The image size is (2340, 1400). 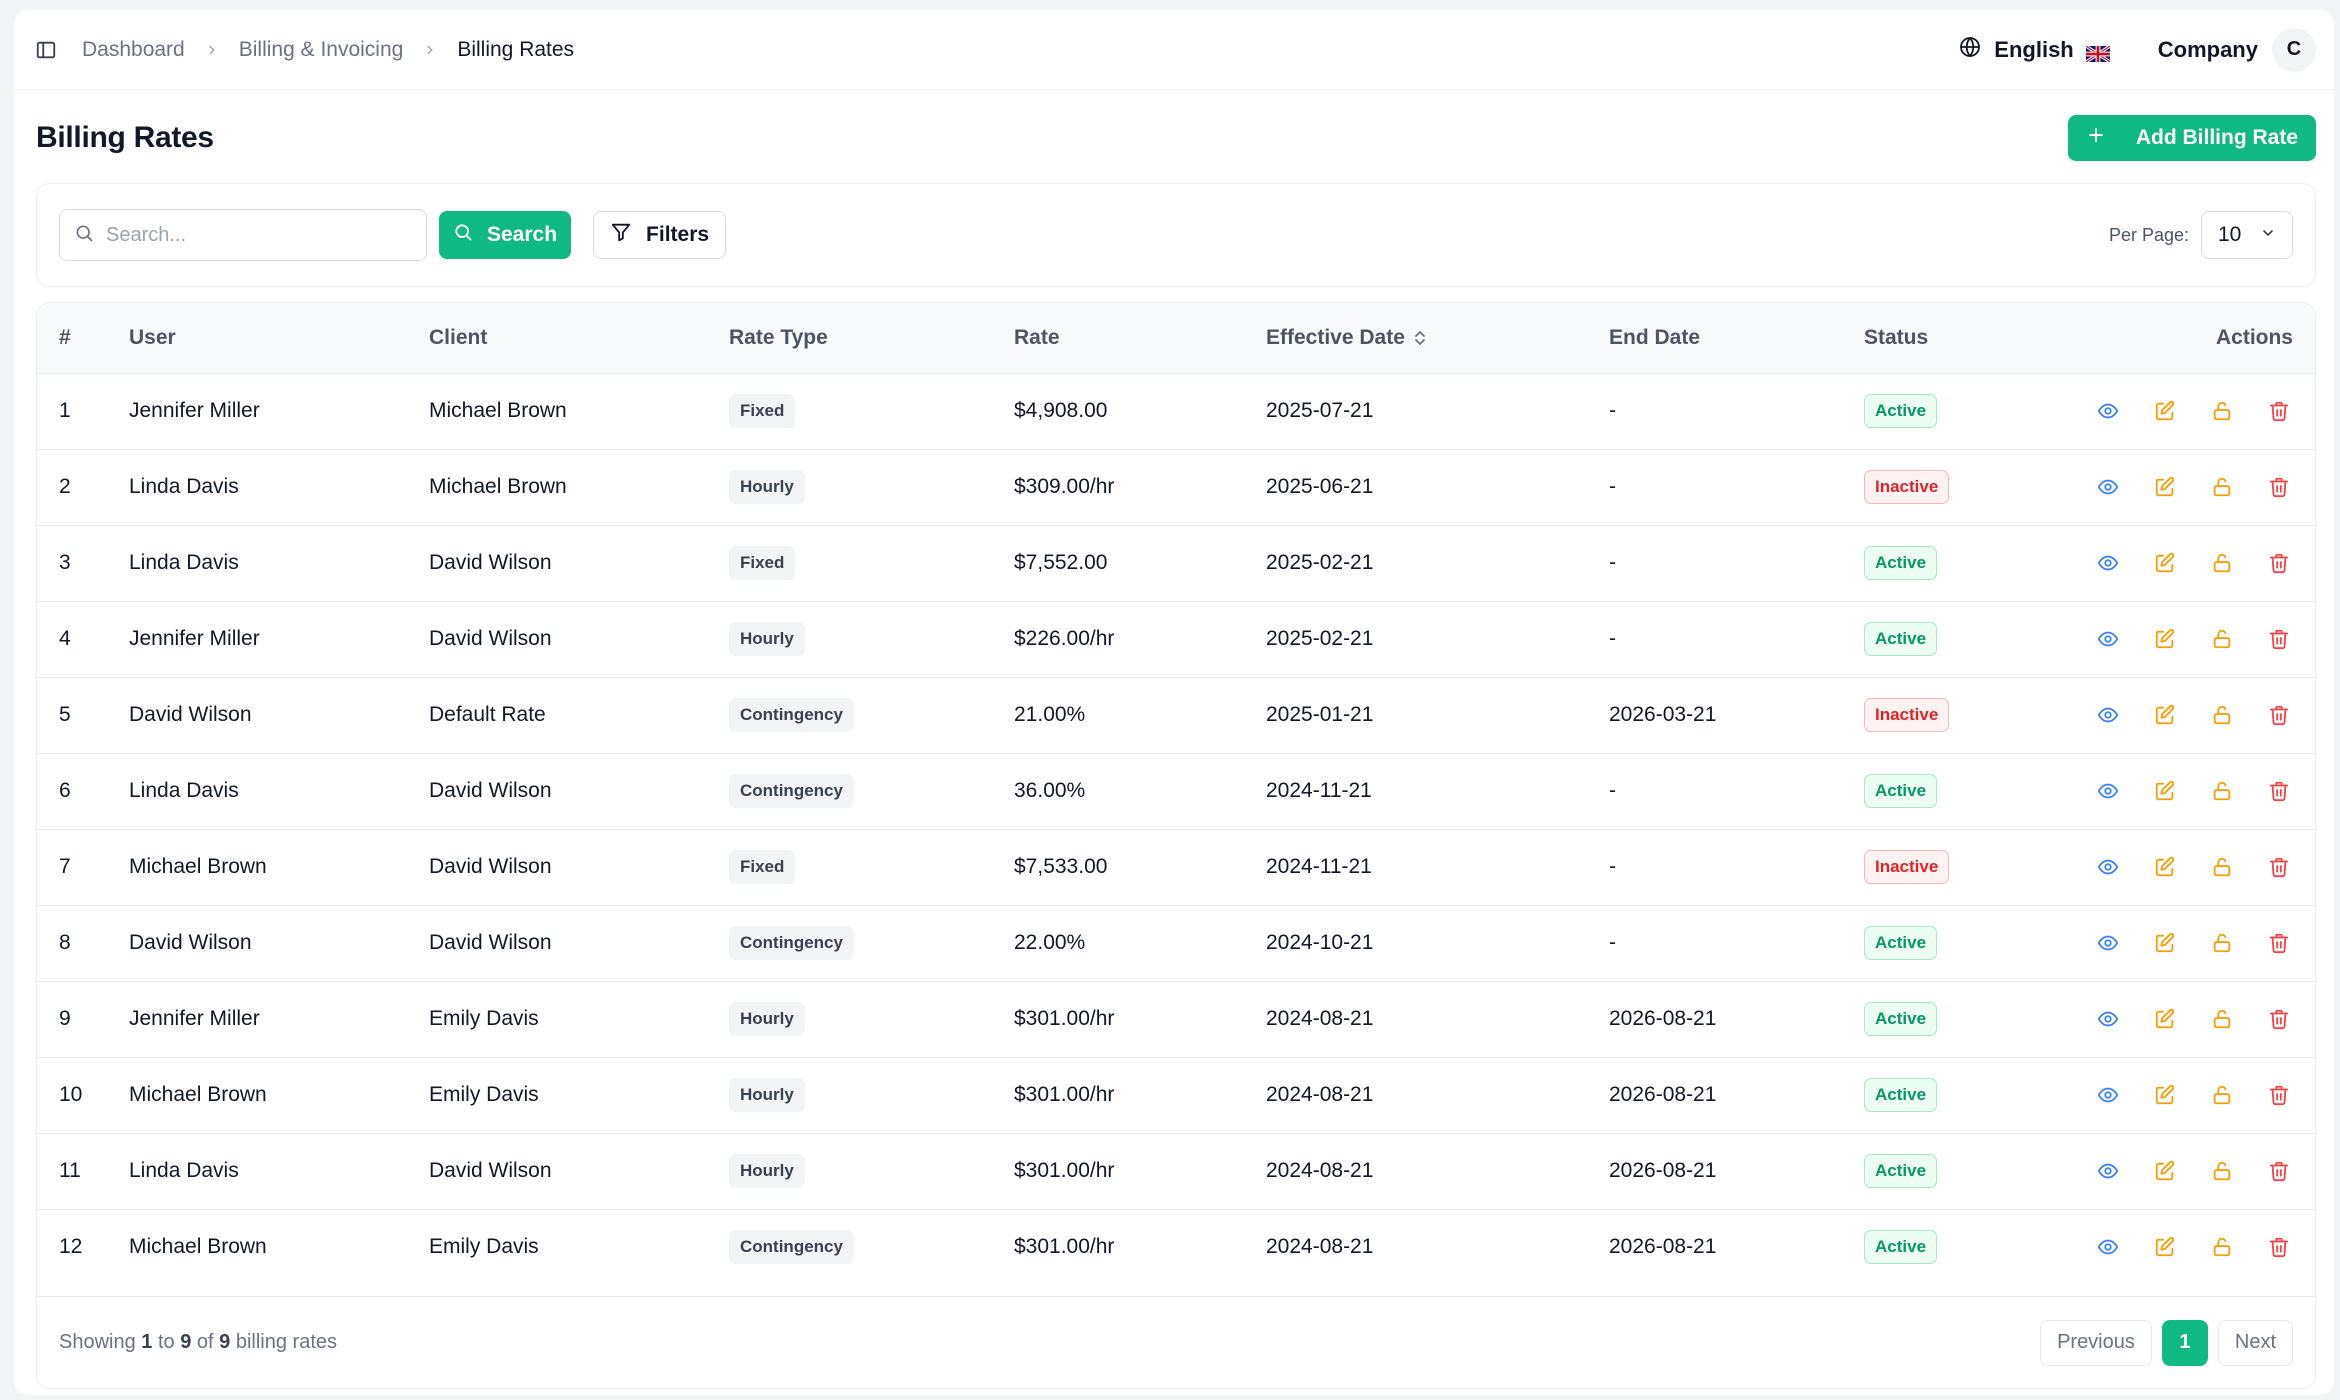 What do you see at coordinates (2137, 49) in the screenshot?
I see `header-actions: English Company C` at bounding box center [2137, 49].